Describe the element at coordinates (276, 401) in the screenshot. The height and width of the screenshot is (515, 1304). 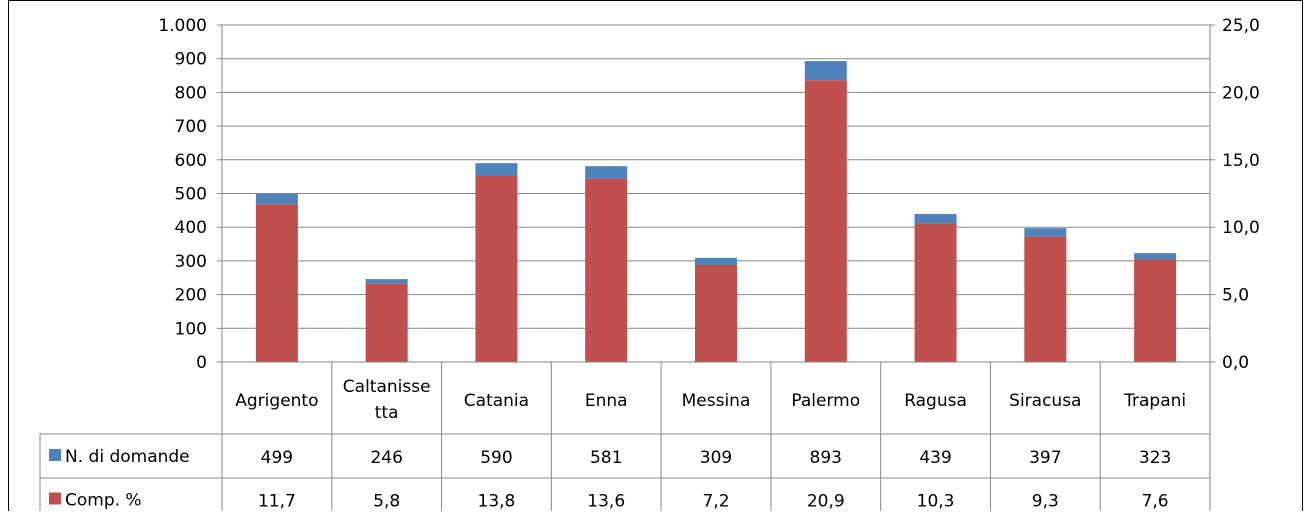
I see `category-label: Agrigento` at that location.